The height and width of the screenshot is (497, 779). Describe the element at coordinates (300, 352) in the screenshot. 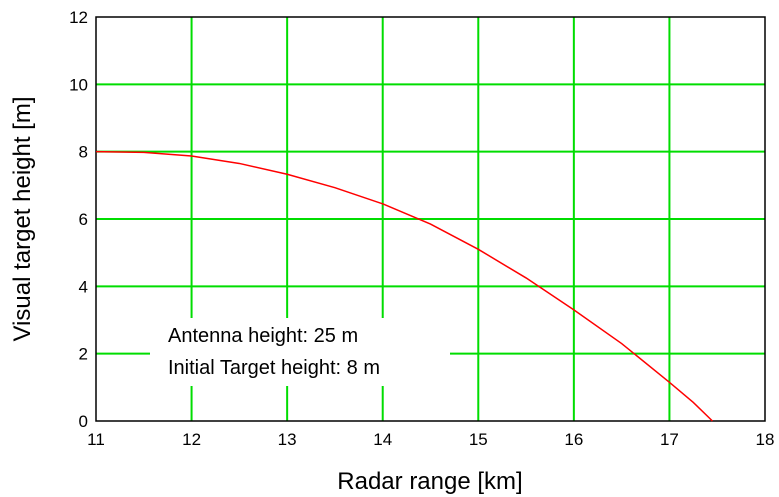

I see `annotation-background` at that location.